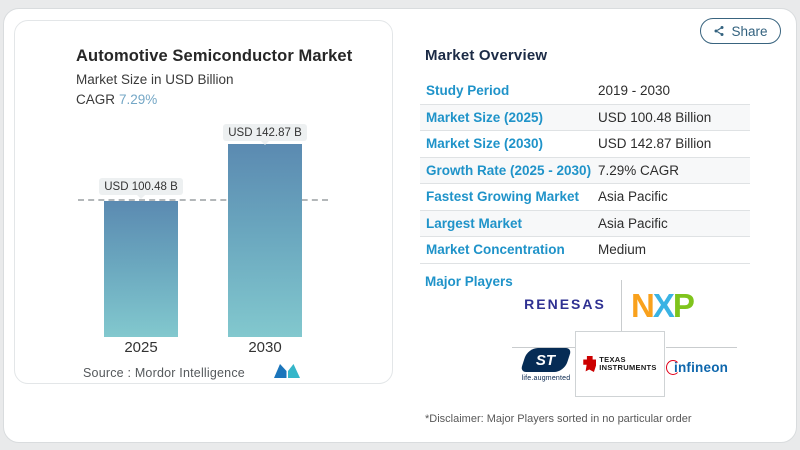 The height and width of the screenshot is (450, 800). I want to click on bar-2025, so click(141, 269).